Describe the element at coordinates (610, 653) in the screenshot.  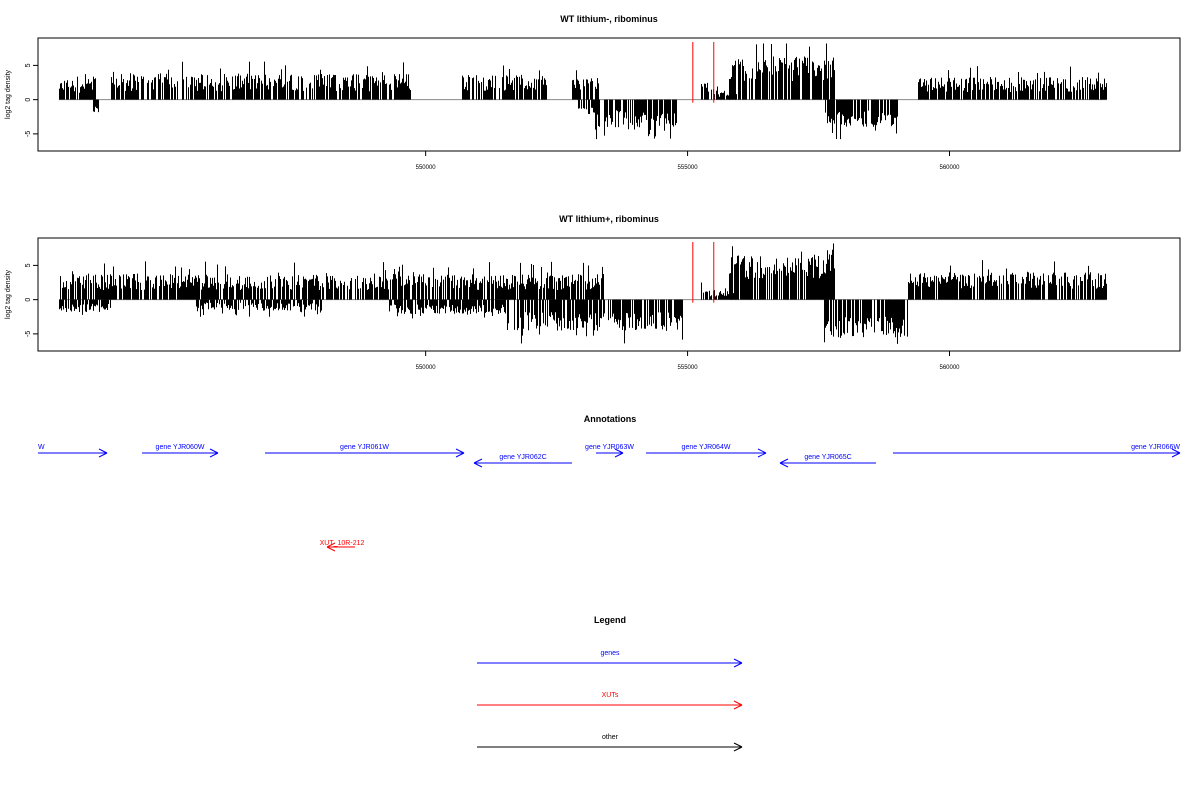
I see `legend-label: genes` at that location.